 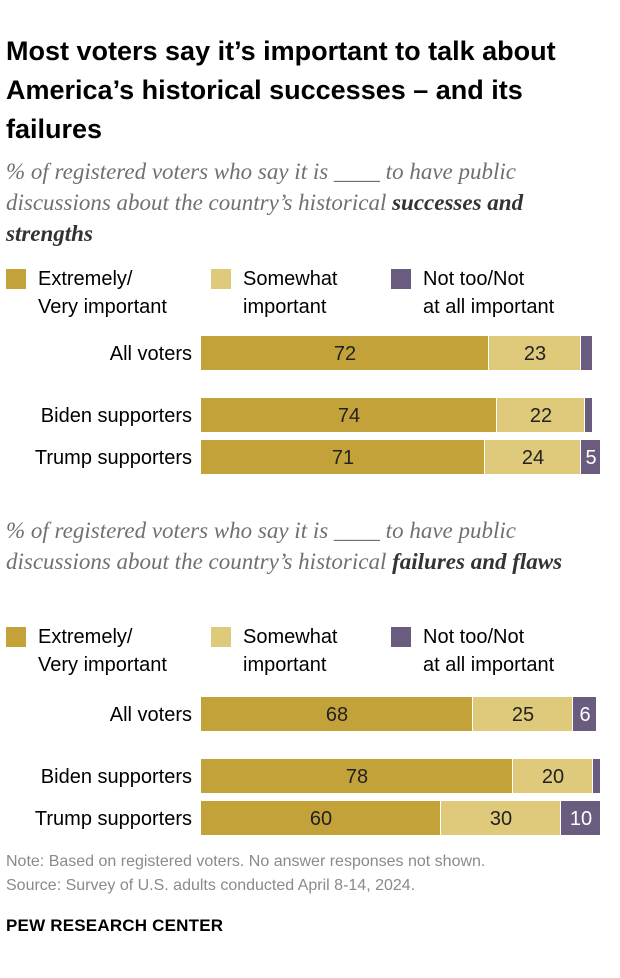 I want to click on data-label: 71, so click(x=343, y=458).